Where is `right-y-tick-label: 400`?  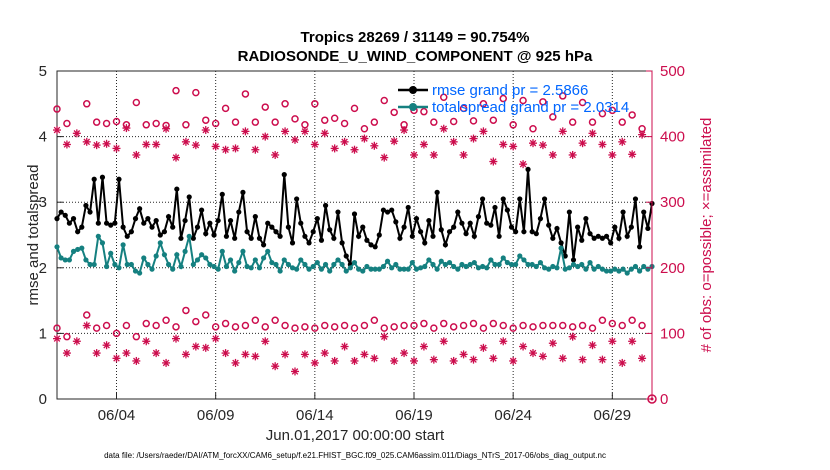 right-y-tick-label: 400 is located at coordinates (672, 137).